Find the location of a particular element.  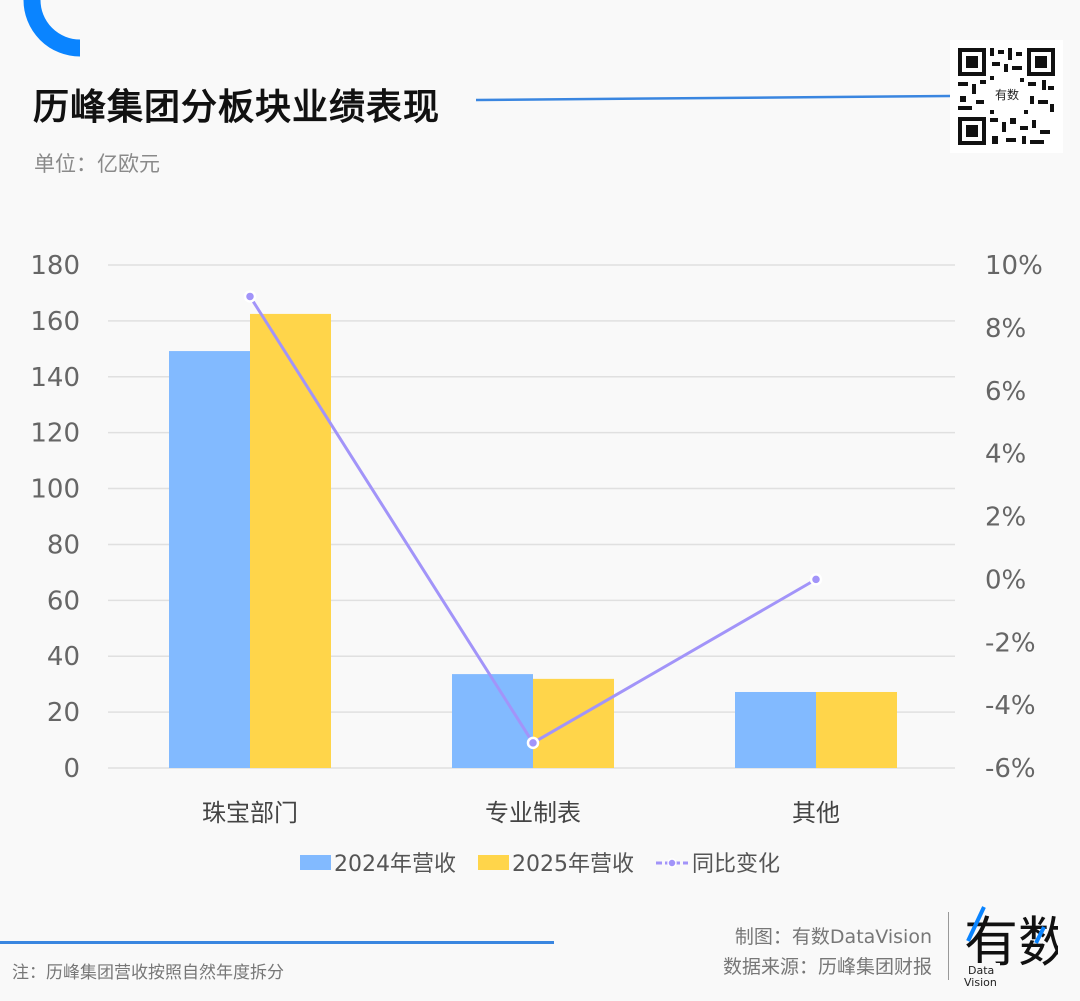

y-tick-right: -4% is located at coordinates (1010, 706).